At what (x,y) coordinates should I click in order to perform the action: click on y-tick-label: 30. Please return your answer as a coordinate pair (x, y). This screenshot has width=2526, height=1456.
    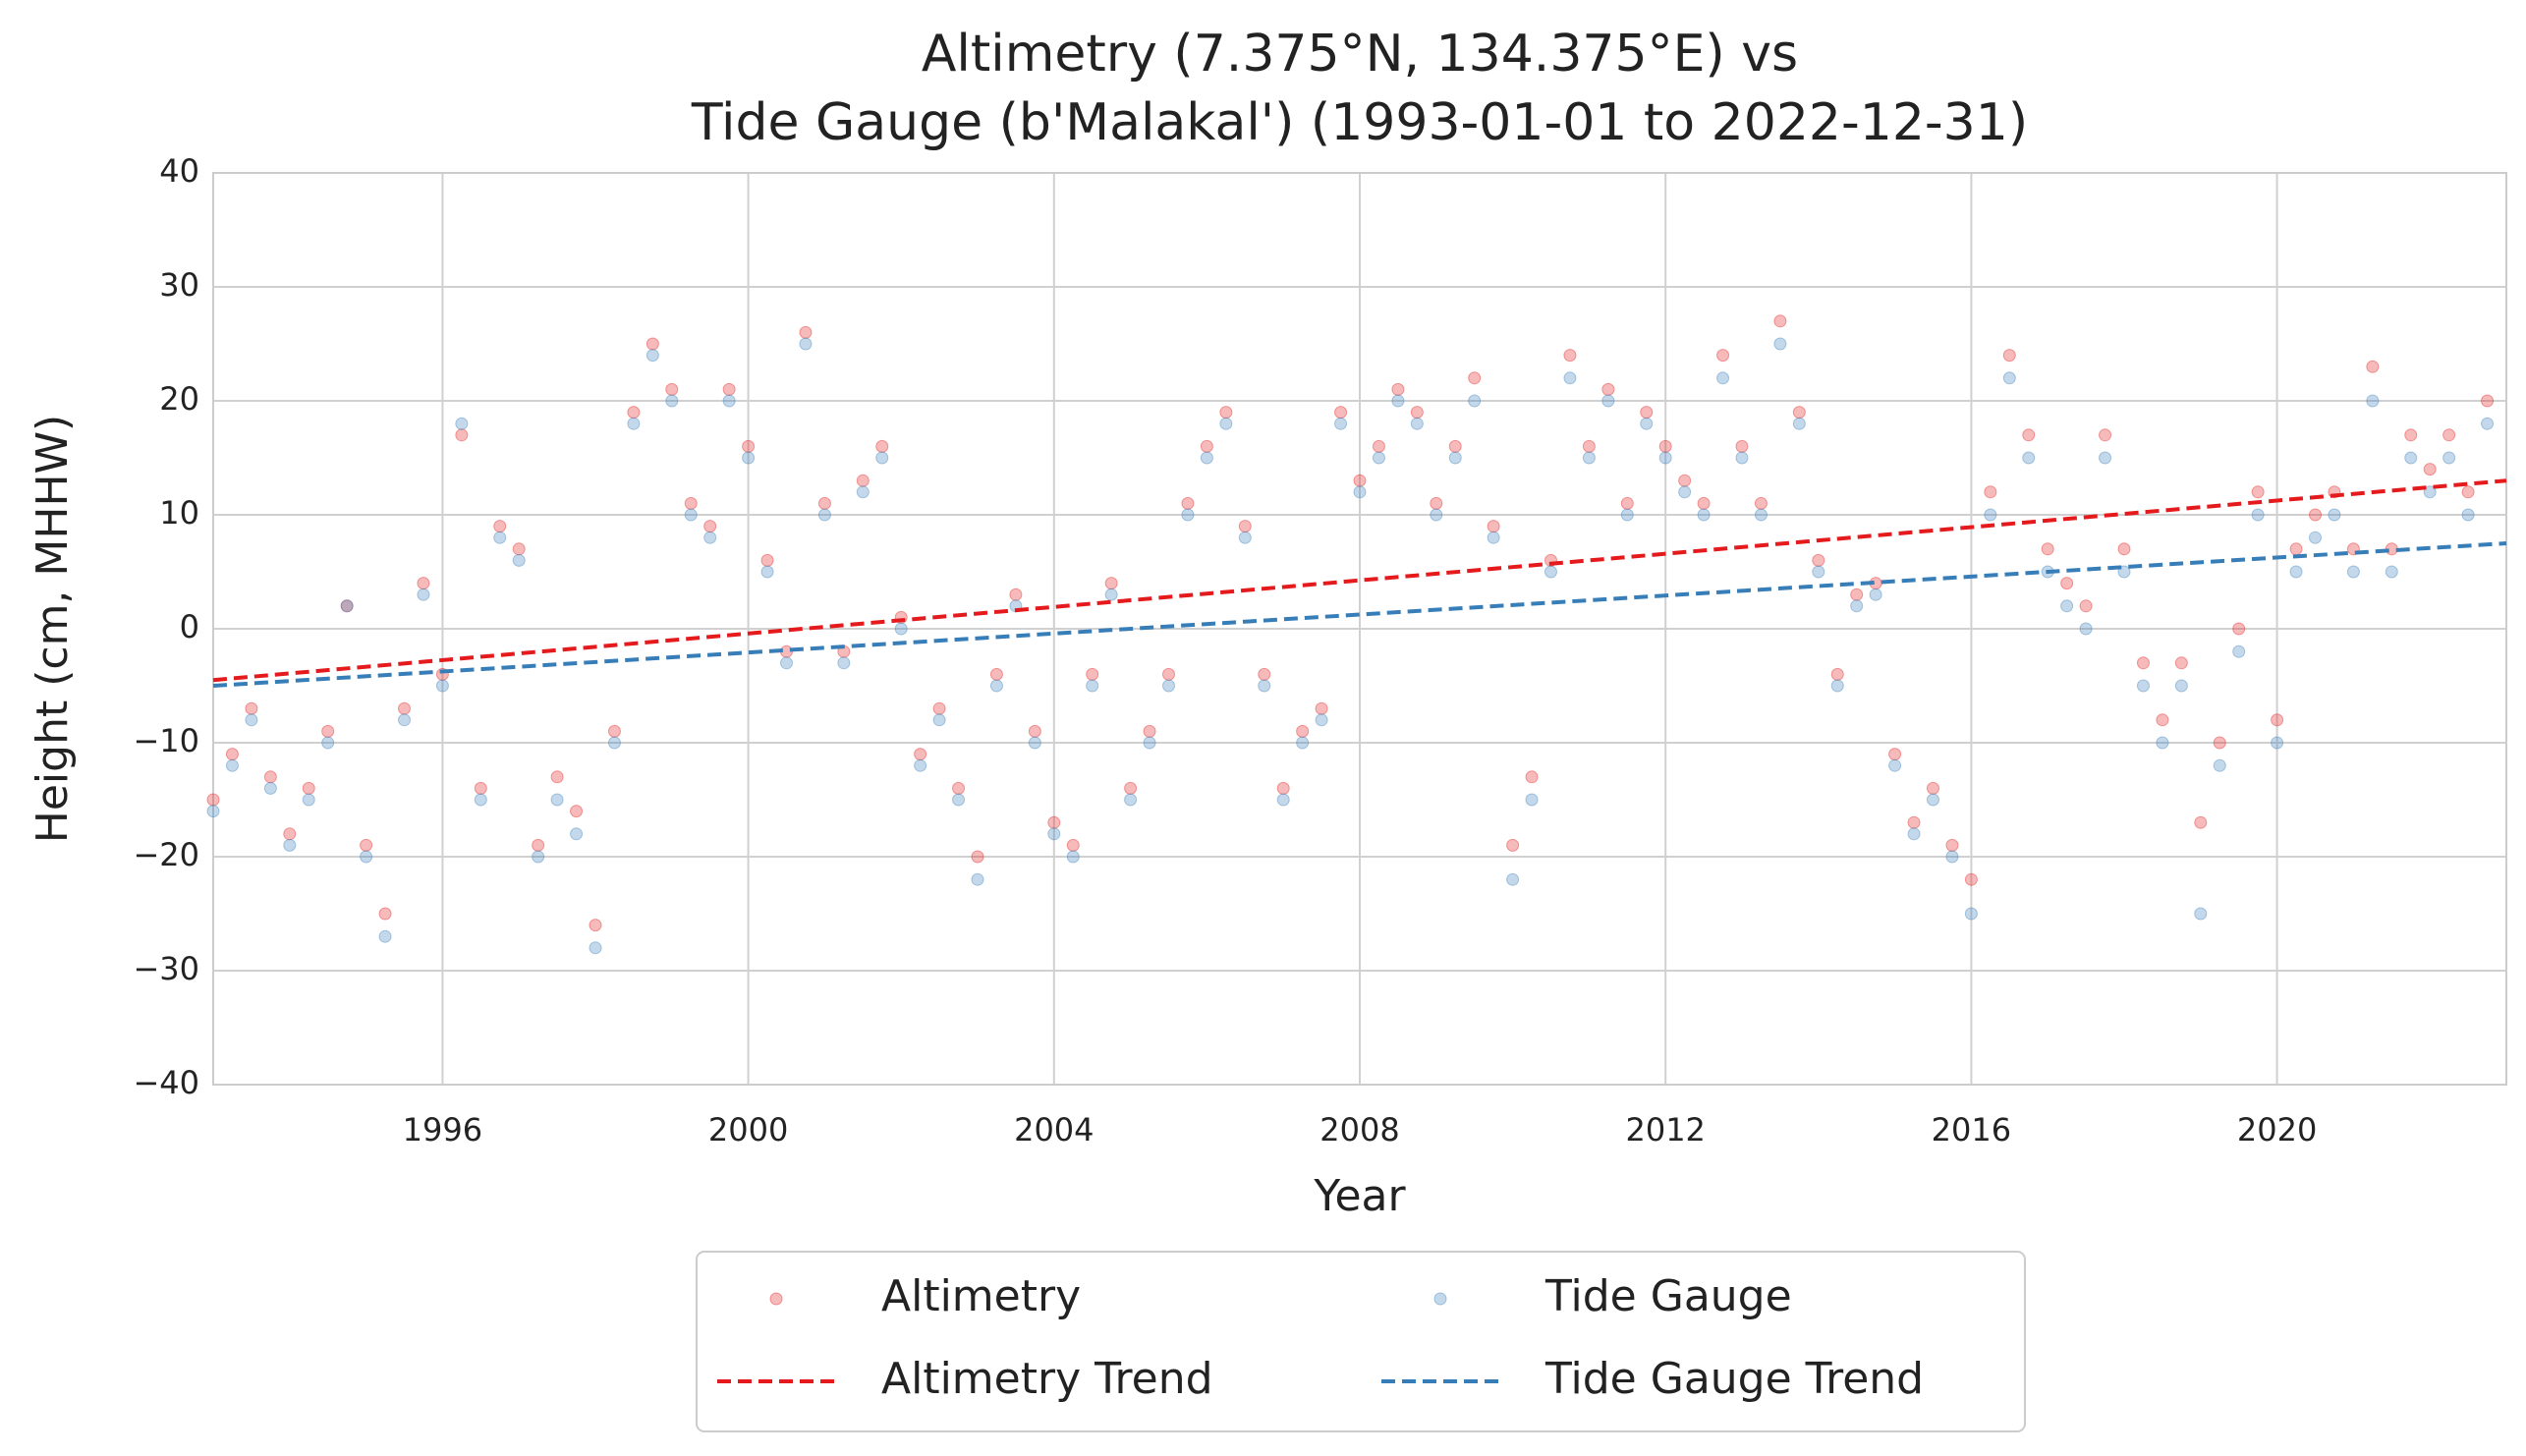
    Looking at the image, I should click on (179, 285).